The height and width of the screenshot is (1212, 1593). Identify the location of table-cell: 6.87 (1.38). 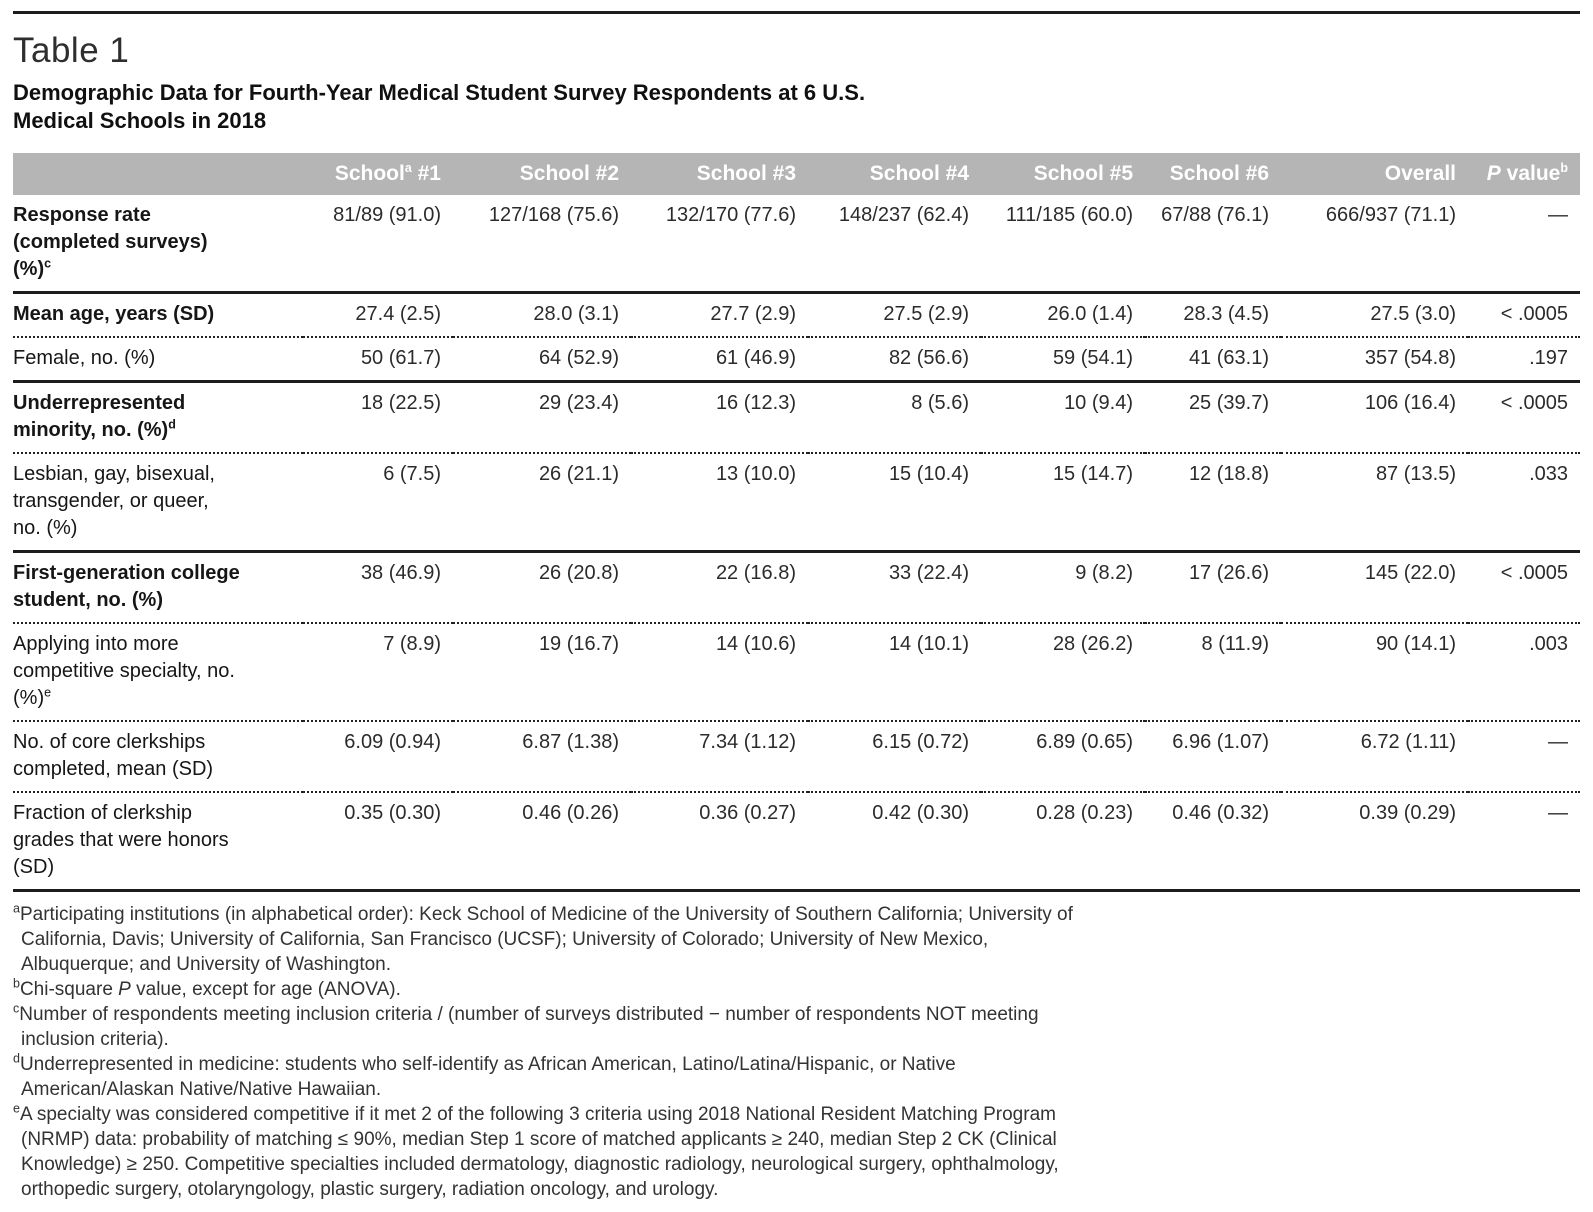
(570, 742).